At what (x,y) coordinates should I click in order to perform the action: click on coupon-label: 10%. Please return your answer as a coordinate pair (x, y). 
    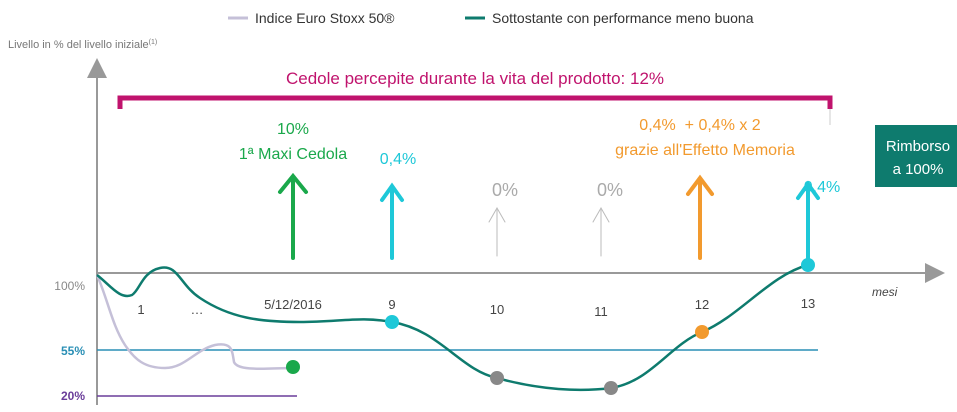
    Looking at the image, I should click on (293, 129).